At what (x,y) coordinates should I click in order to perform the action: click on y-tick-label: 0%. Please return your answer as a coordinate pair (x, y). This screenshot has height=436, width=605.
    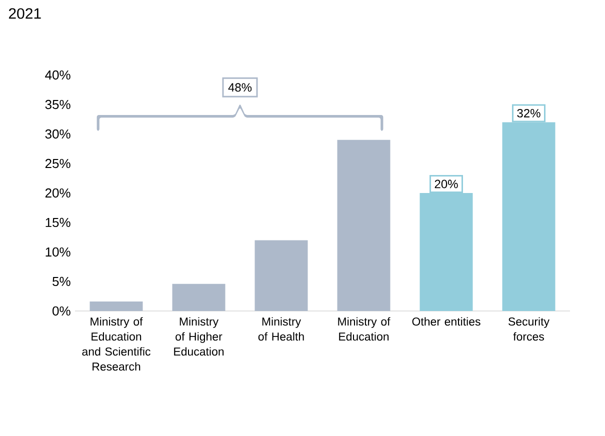
    Looking at the image, I should click on (61, 311).